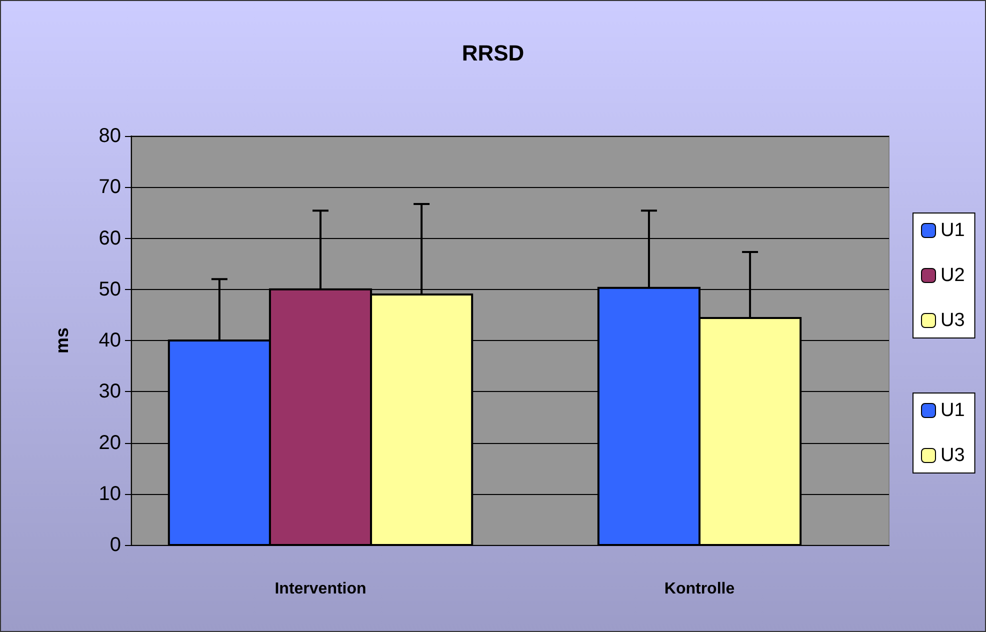 The height and width of the screenshot is (632, 986). I want to click on y-tick-label: 50, so click(109, 289).